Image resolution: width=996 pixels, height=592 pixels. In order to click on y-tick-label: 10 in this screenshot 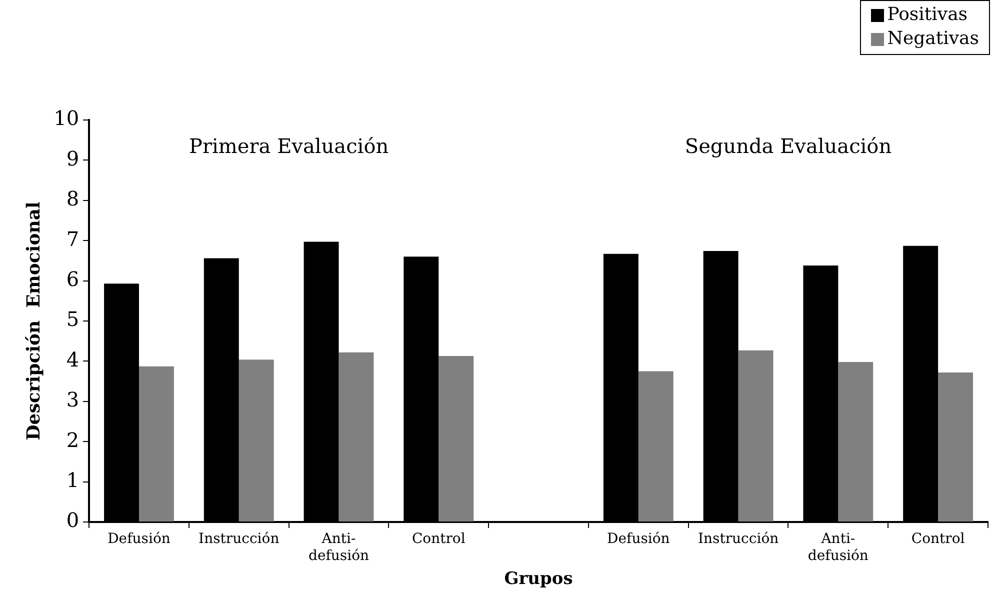, I will do `click(67, 118)`.